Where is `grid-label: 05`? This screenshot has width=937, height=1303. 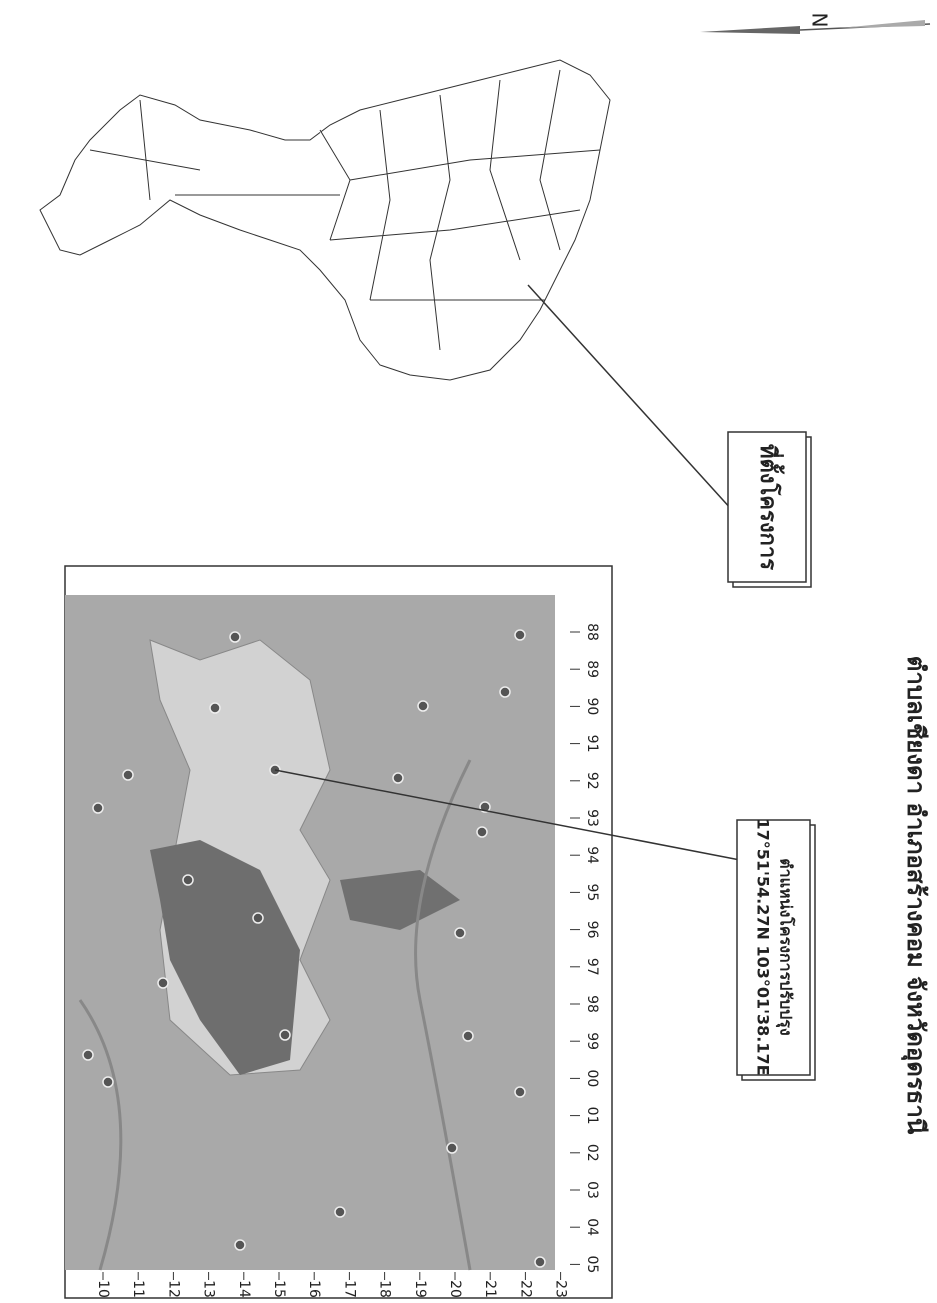 grid-label: 05 is located at coordinates (592, 1264).